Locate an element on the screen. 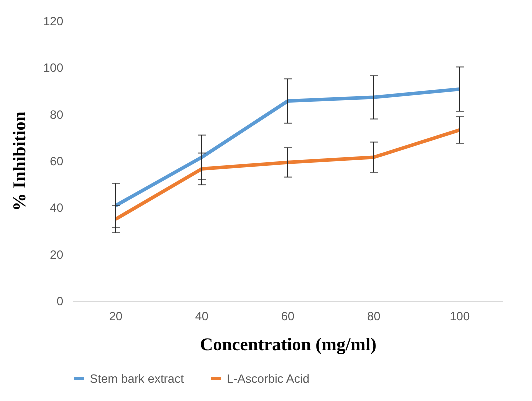 Image resolution: width=532 pixels, height=401 pixels. y-axis-title: % Inhibition is located at coordinates (19, 162).